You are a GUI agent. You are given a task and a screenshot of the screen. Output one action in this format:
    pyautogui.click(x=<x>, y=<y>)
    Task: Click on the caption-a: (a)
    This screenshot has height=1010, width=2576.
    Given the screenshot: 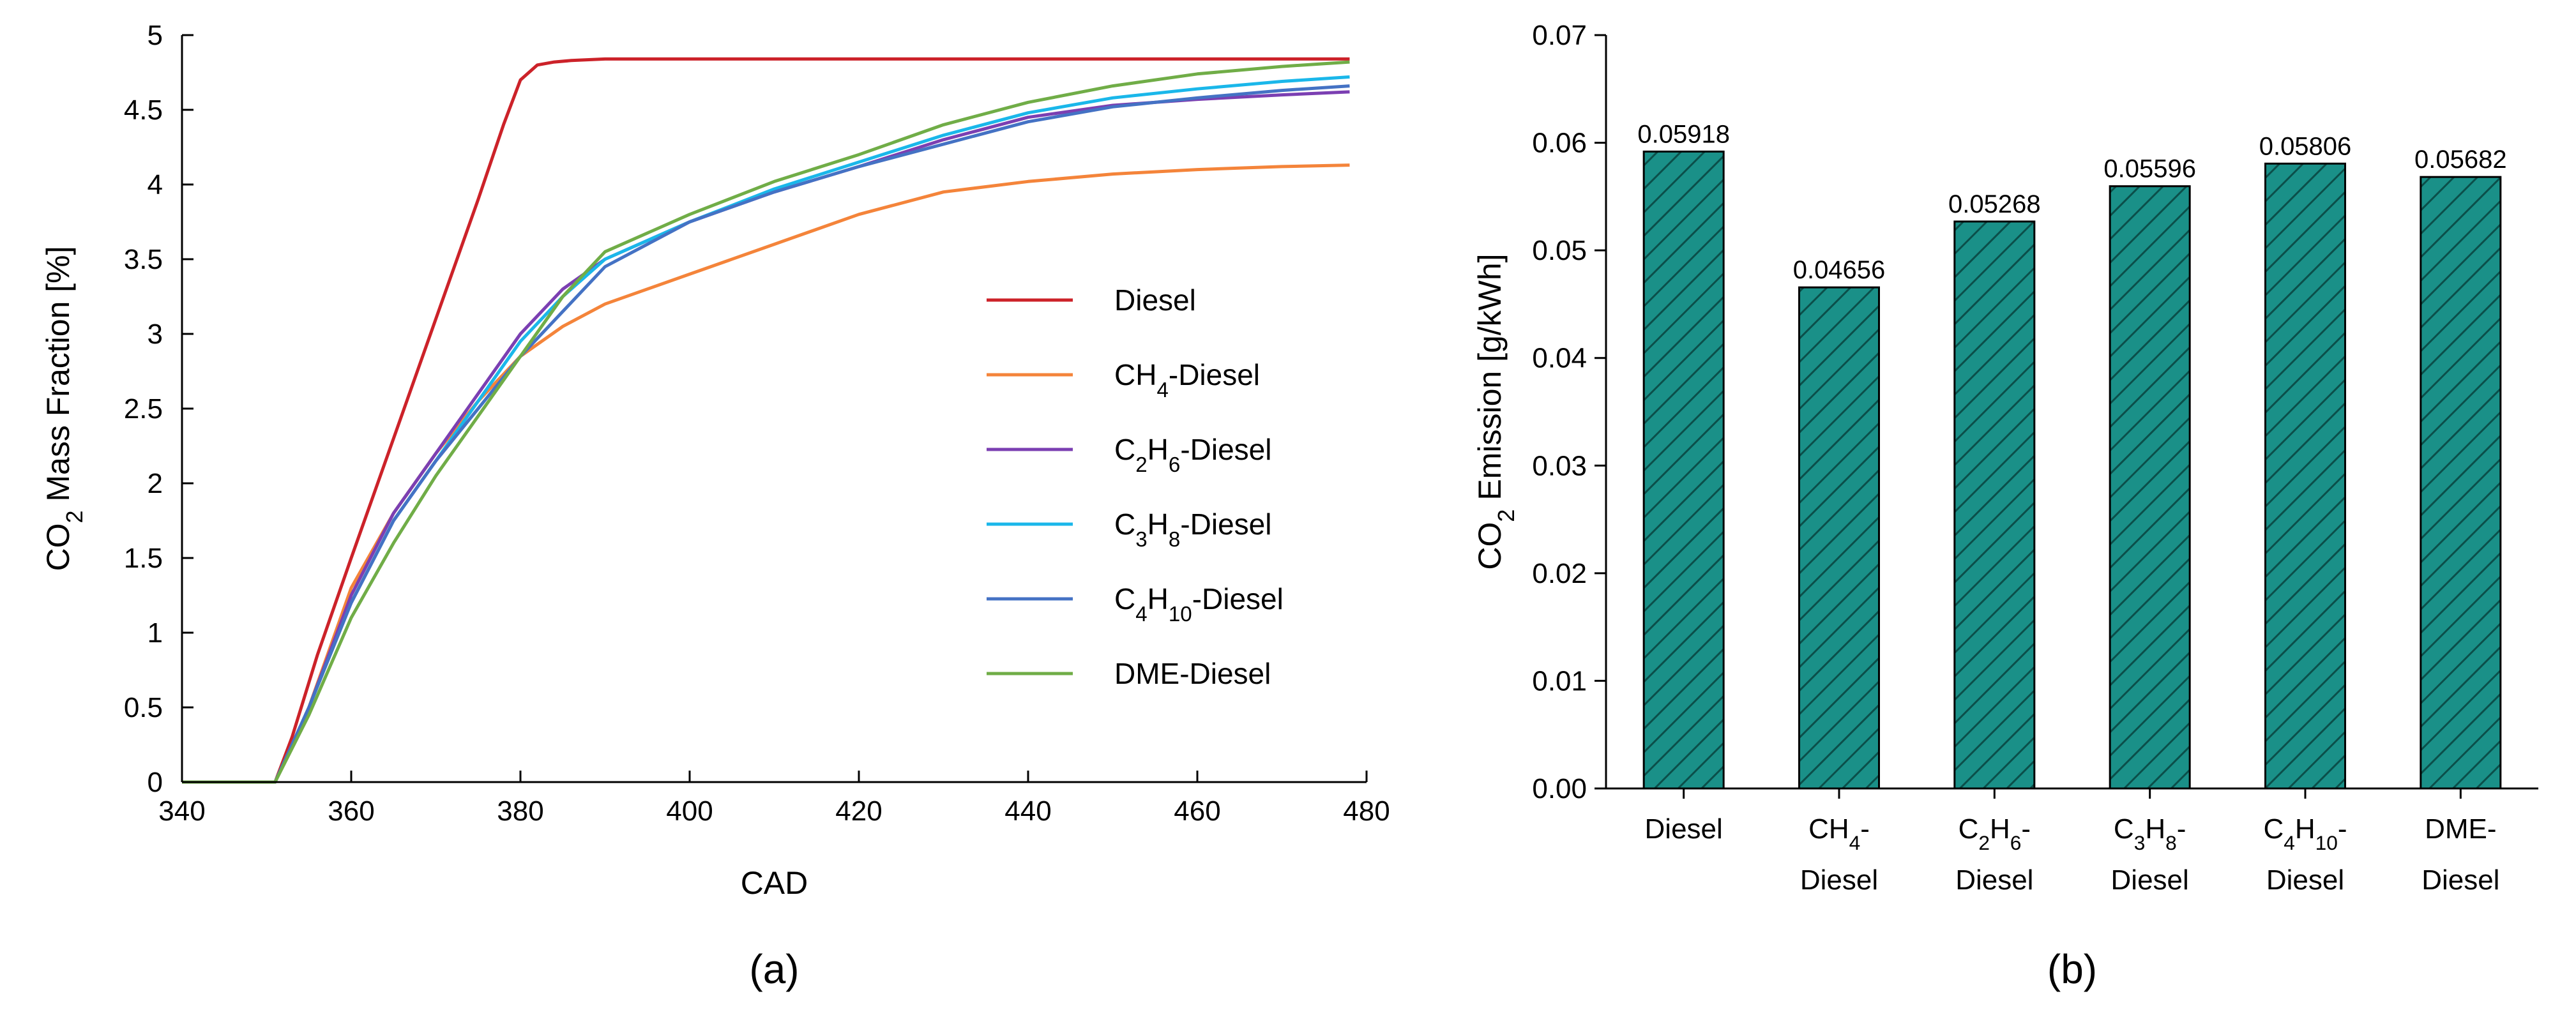 What is the action you would take?
    pyautogui.click(x=774, y=969)
    